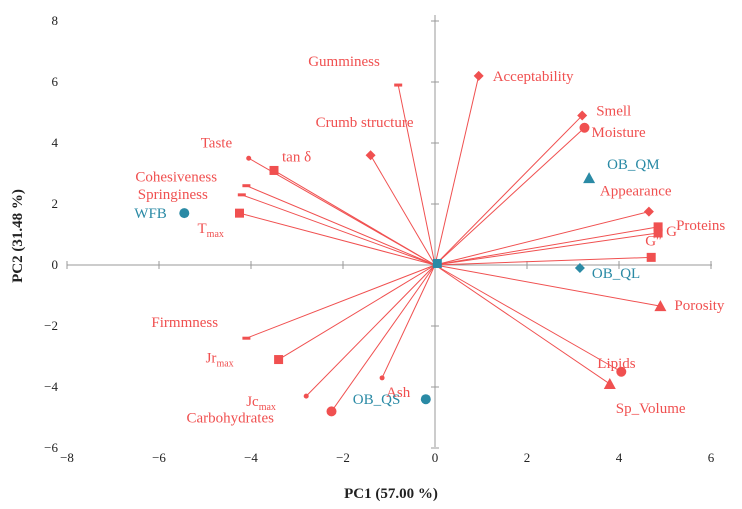 The image size is (742, 509). What do you see at coordinates (653, 241) in the screenshot?
I see `variable-label: G″` at bounding box center [653, 241].